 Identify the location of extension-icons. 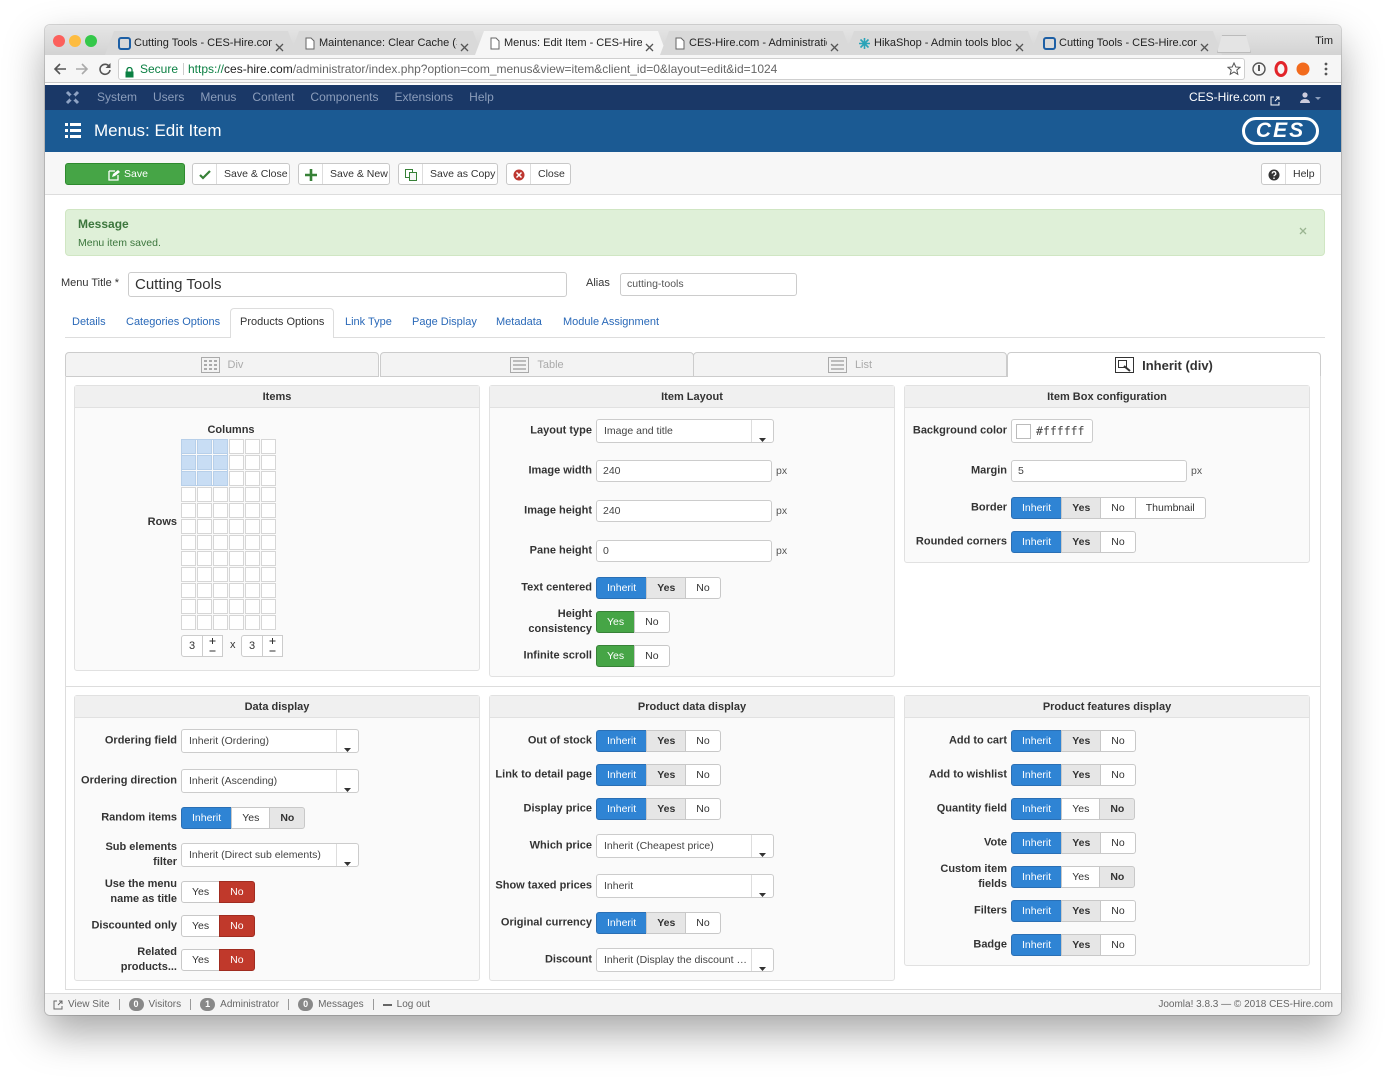
(1294, 69).